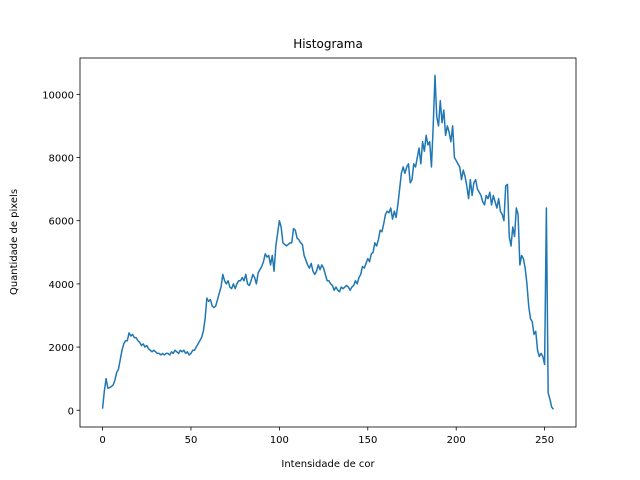  I want to click on y-axis-label: Quantidade de pixels, so click(14, 242).